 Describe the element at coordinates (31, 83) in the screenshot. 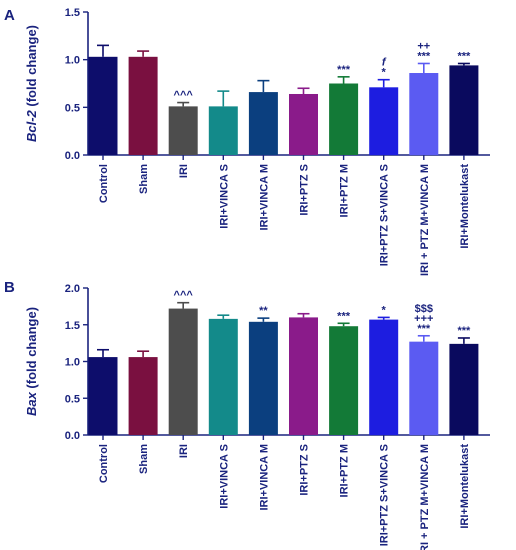

I see `y-axis-label: Bcl-2 (fold change)` at that location.